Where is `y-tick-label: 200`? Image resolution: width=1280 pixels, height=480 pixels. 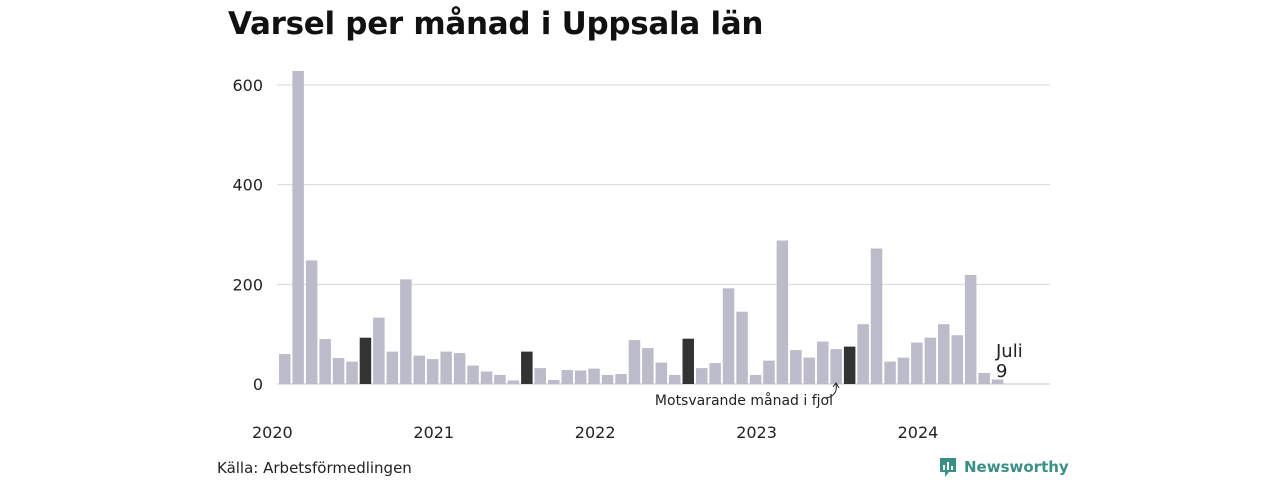
y-tick-label: 200 is located at coordinates (247, 284).